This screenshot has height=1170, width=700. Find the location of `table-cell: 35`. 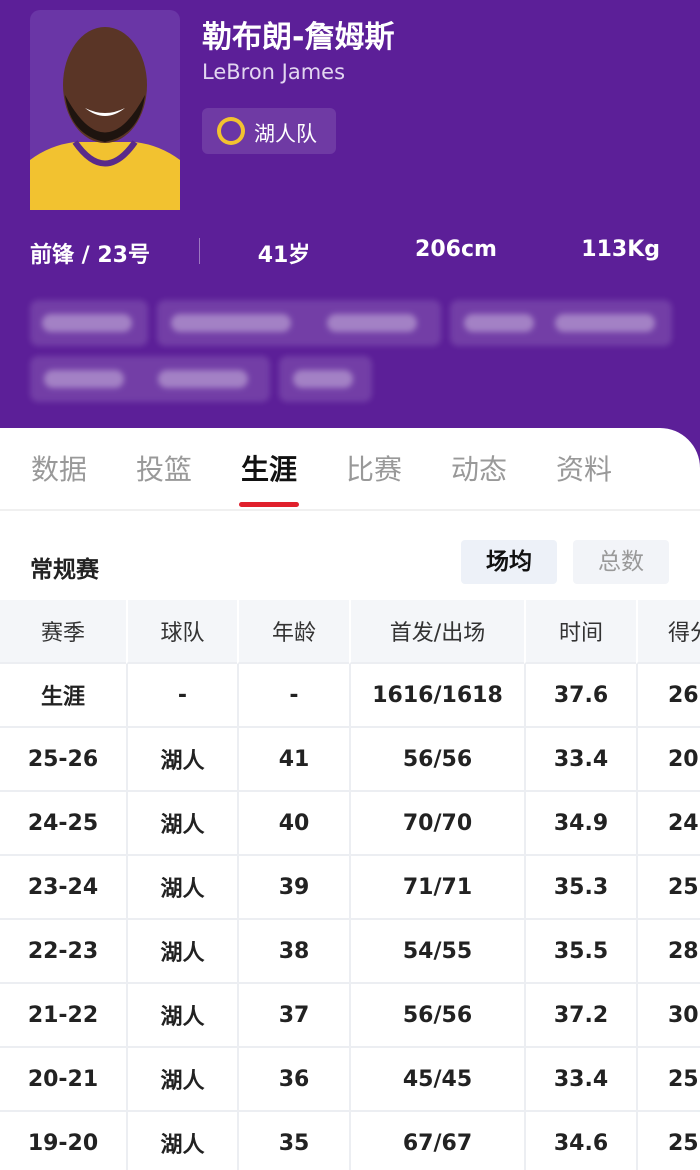

table-cell: 35 is located at coordinates (293, 1141).